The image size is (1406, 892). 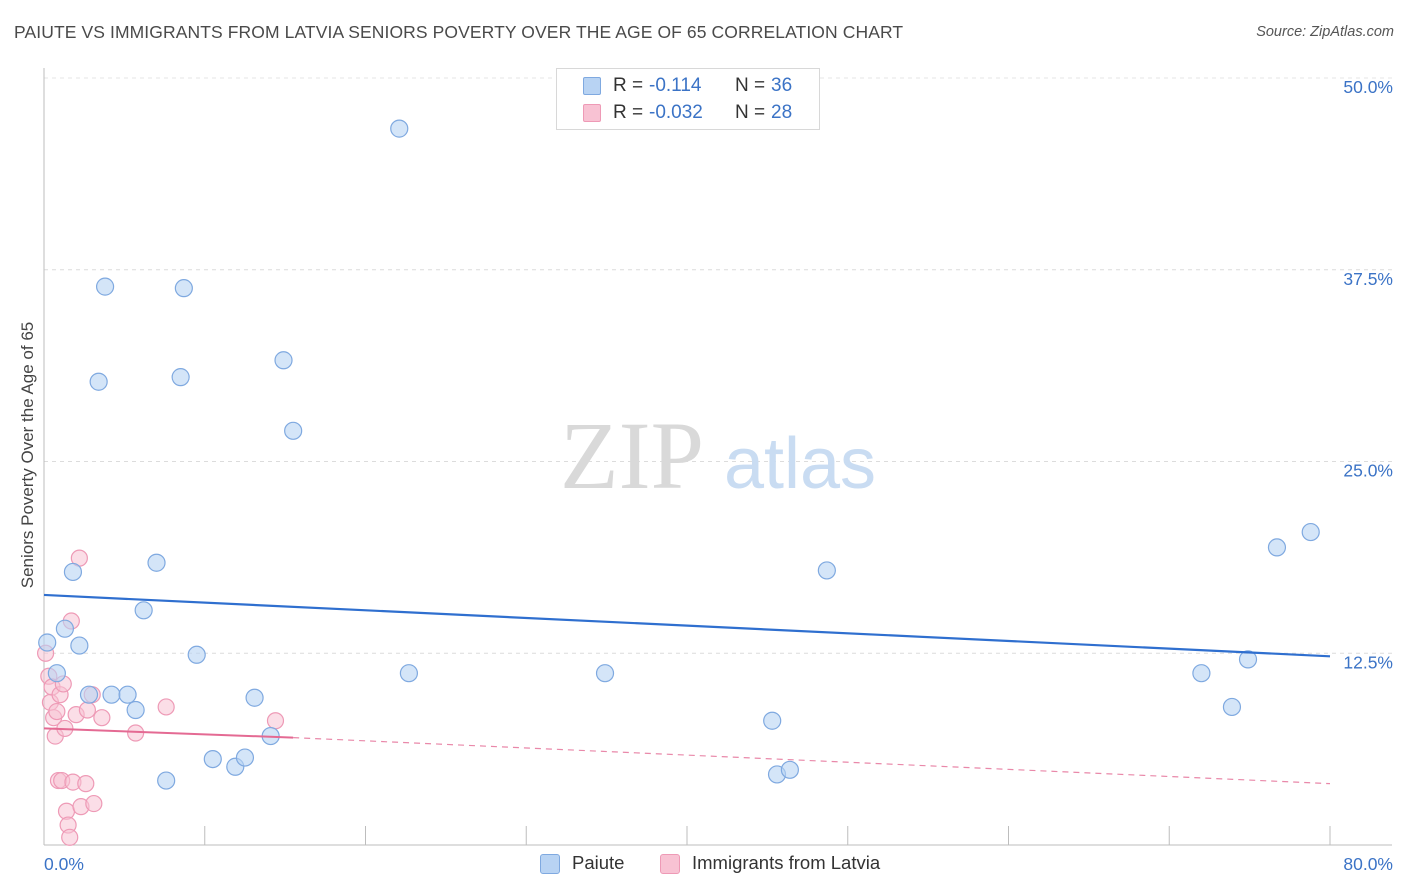 What do you see at coordinates (688, 99) in the screenshot?
I see `stats-legend: R = -0.114 N = 36 R = -0.032 N = 28` at bounding box center [688, 99].